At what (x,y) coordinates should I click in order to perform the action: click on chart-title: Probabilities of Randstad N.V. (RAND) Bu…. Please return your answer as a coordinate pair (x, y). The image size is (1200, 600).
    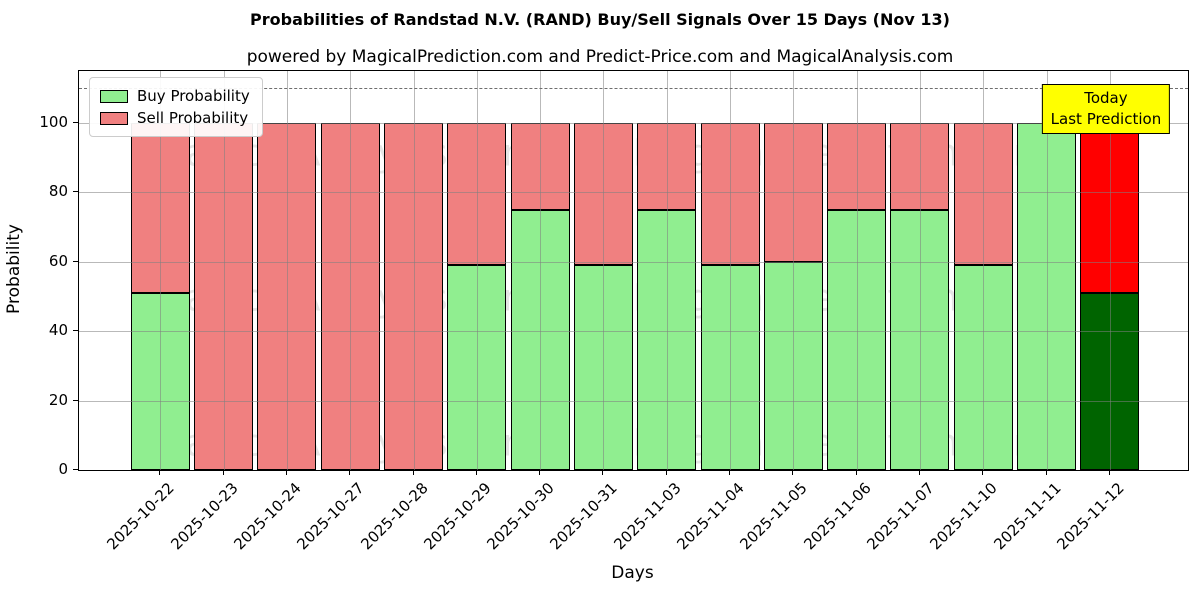
    Looking at the image, I should click on (600, 19).